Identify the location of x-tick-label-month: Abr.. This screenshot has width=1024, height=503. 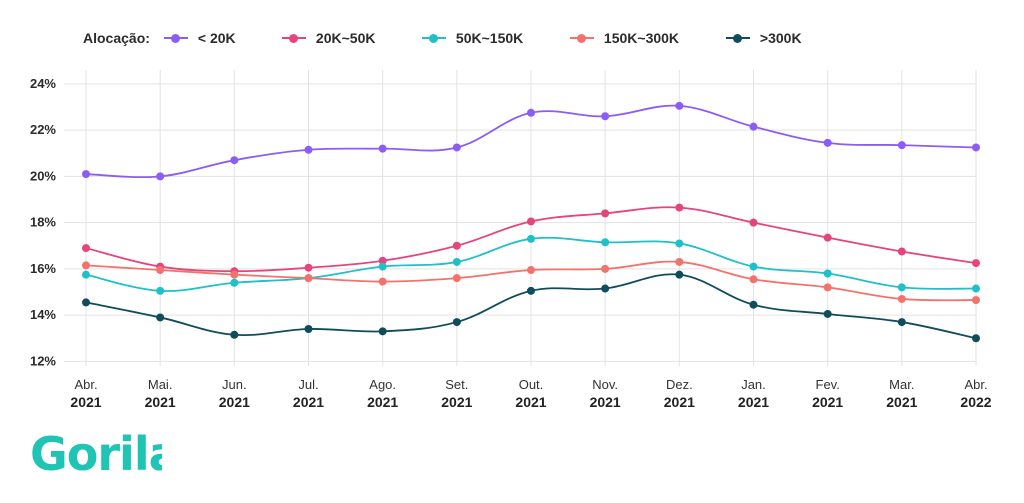
(975, 384).